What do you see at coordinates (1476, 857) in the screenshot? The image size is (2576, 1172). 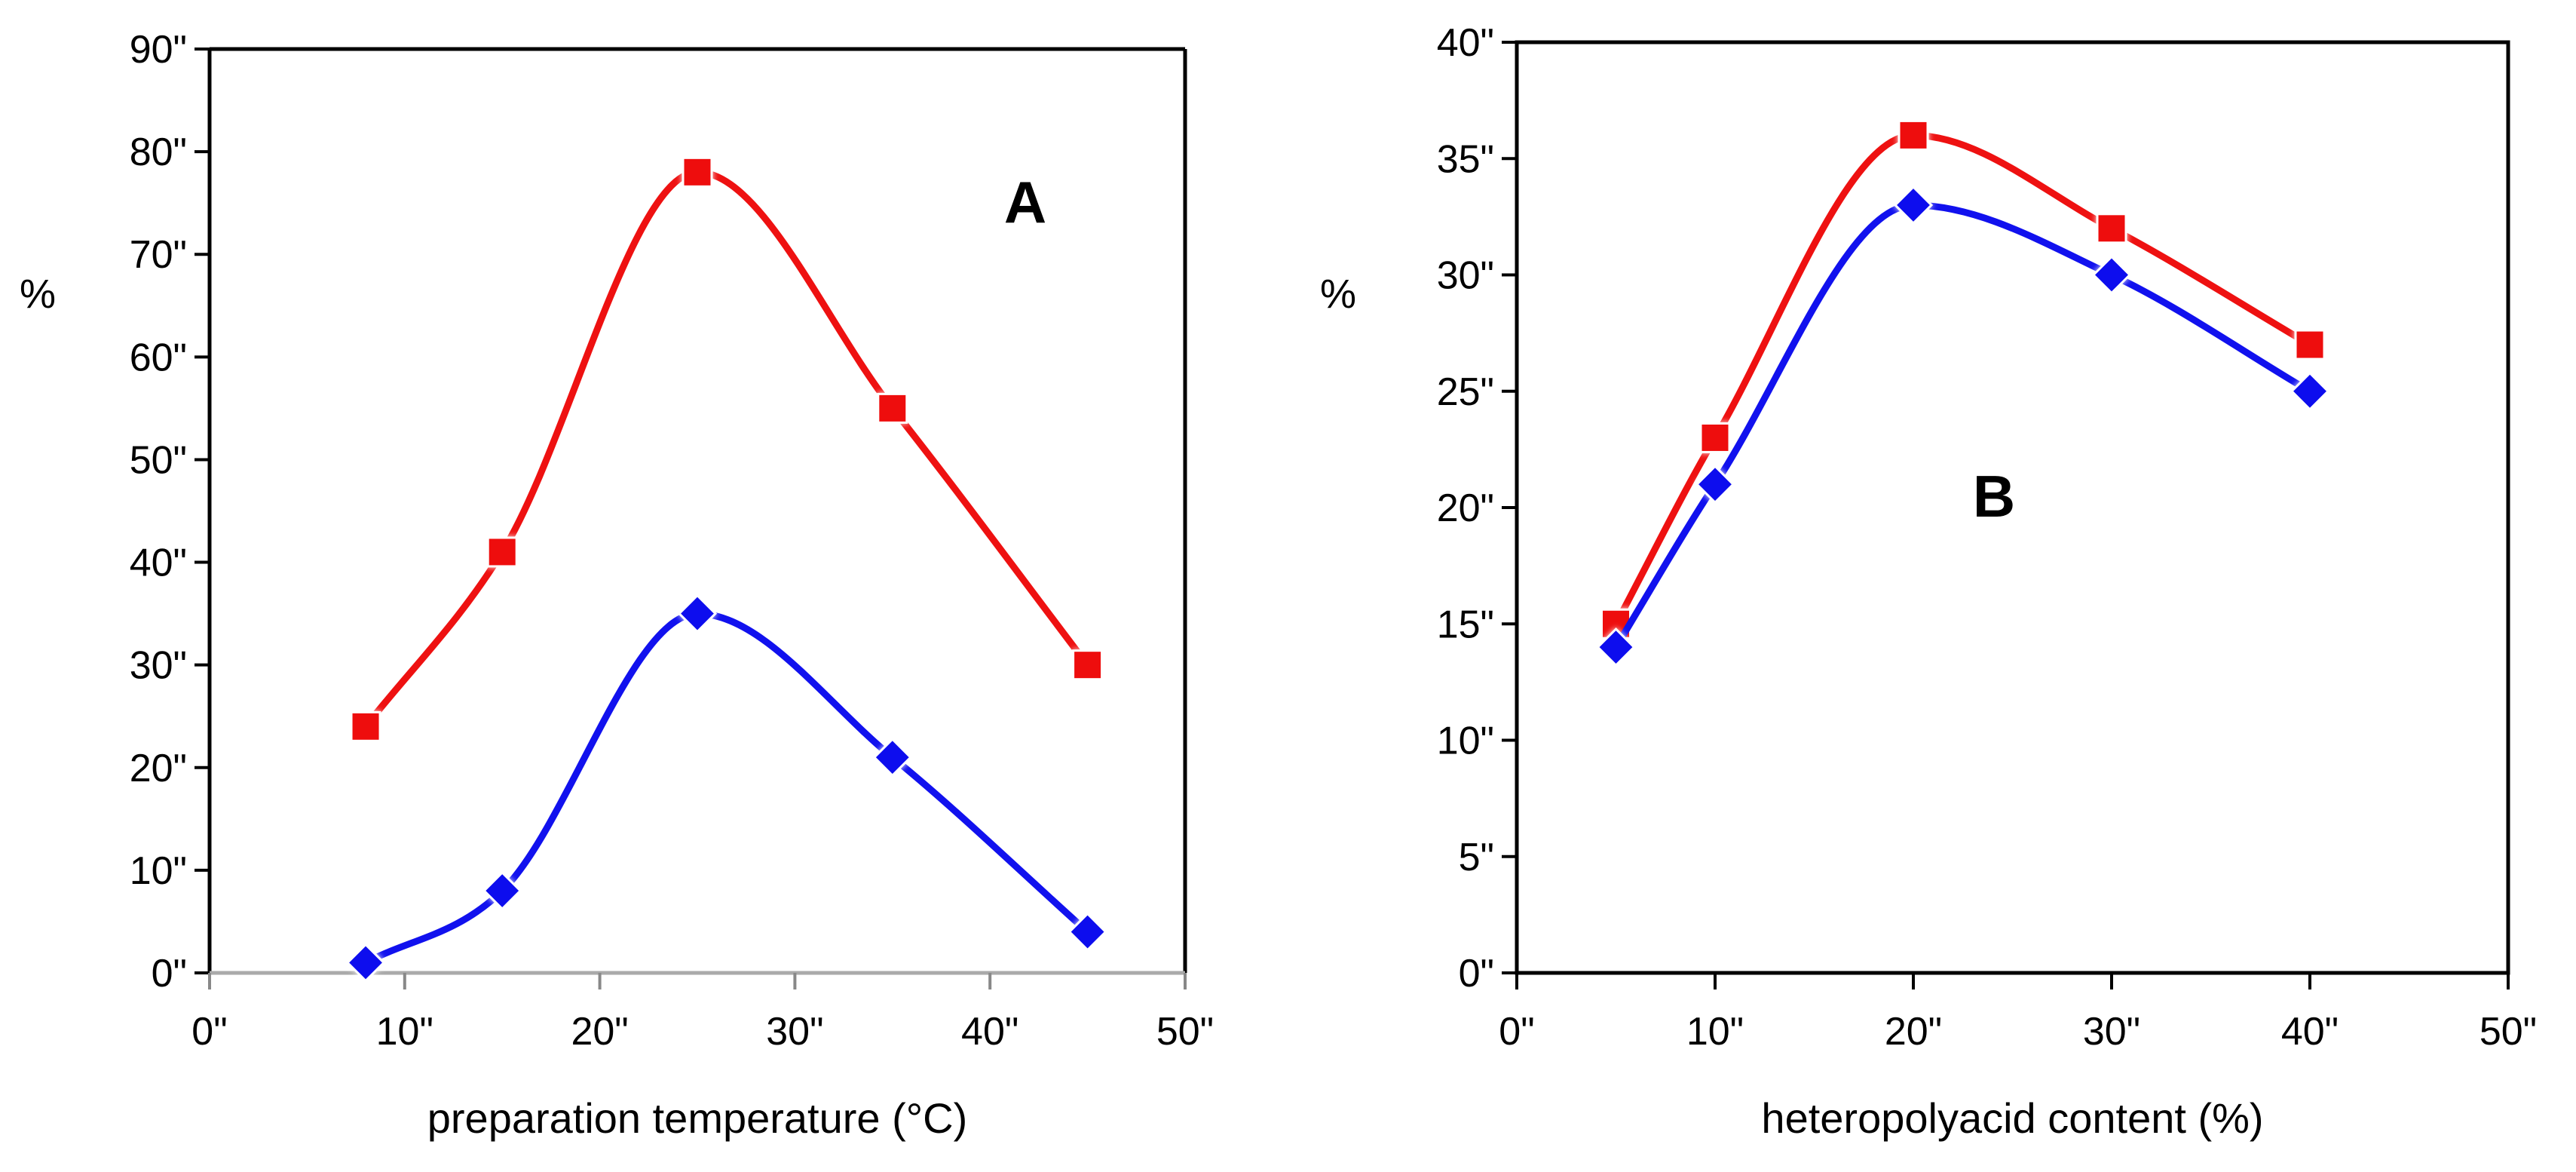 I see `y-tick-label: 5"` at bounding box center [1476, 857].